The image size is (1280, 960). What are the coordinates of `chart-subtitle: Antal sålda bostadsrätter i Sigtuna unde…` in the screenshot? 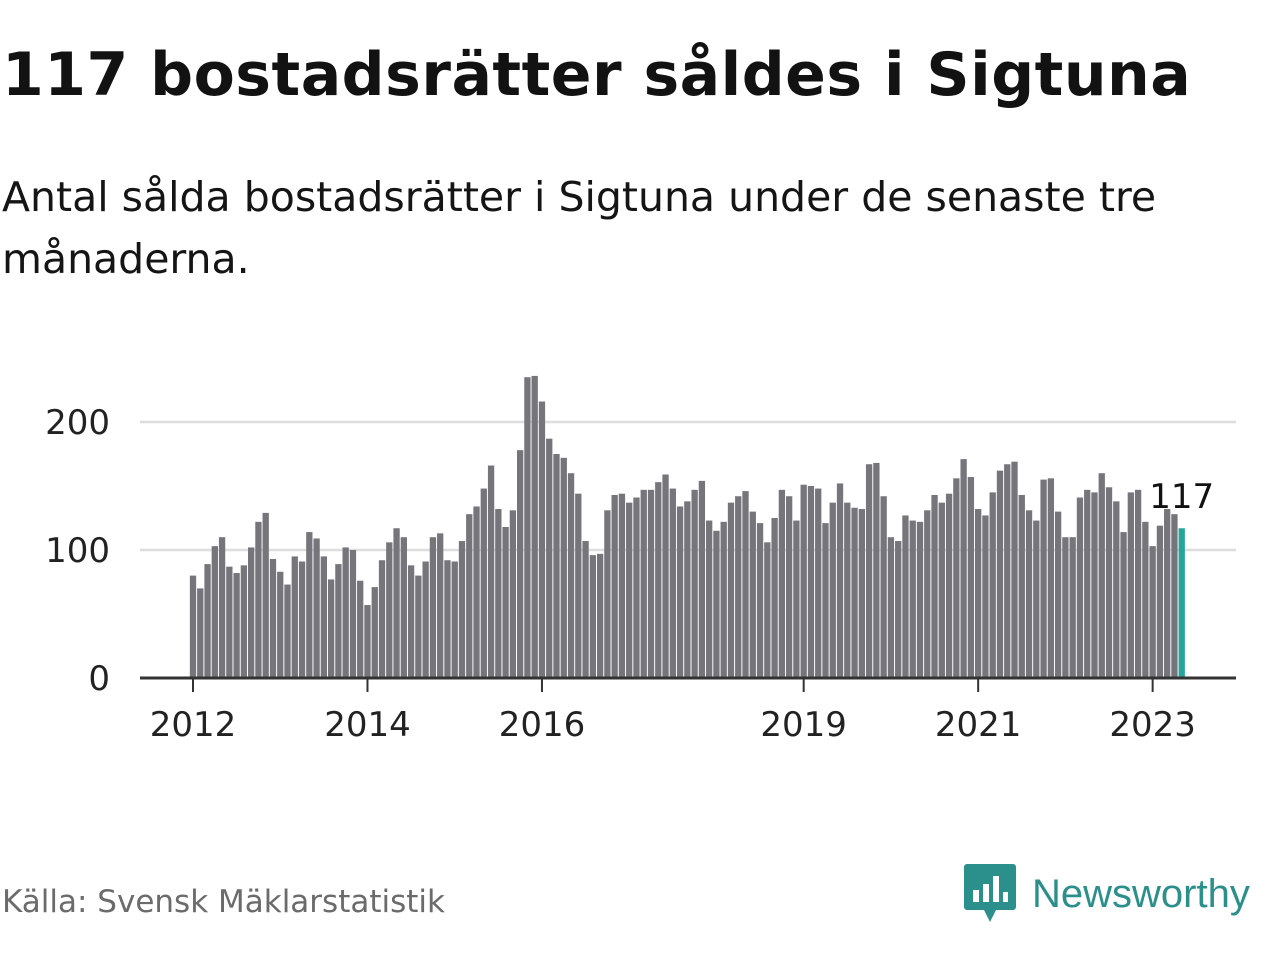 It's located at (579, 228).